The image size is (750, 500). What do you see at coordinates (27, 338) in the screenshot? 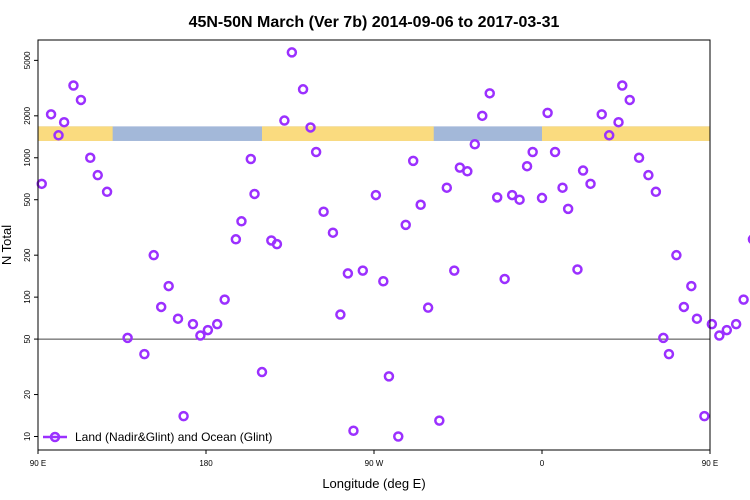
I see `y-tick-label-2: 50` at bounding box center [27, 338].